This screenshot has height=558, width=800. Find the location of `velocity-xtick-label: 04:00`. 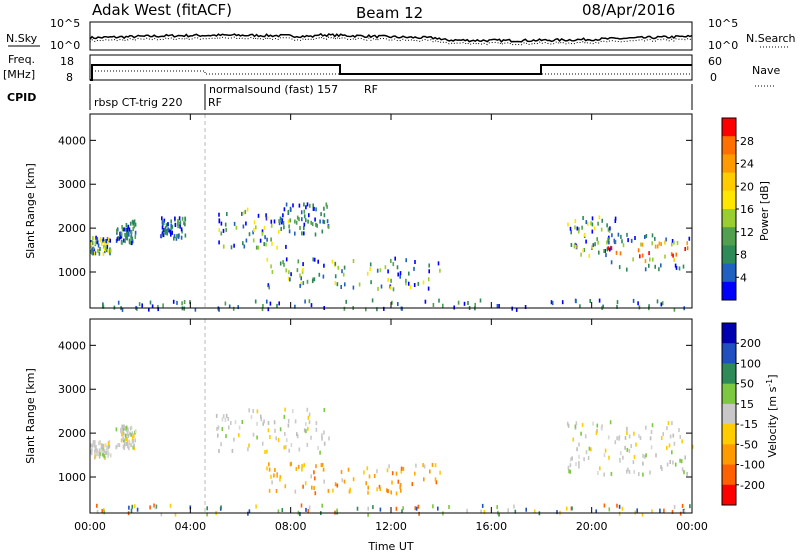

velocity-xtick-label: 04:00 is located at coordinates (190, 526).